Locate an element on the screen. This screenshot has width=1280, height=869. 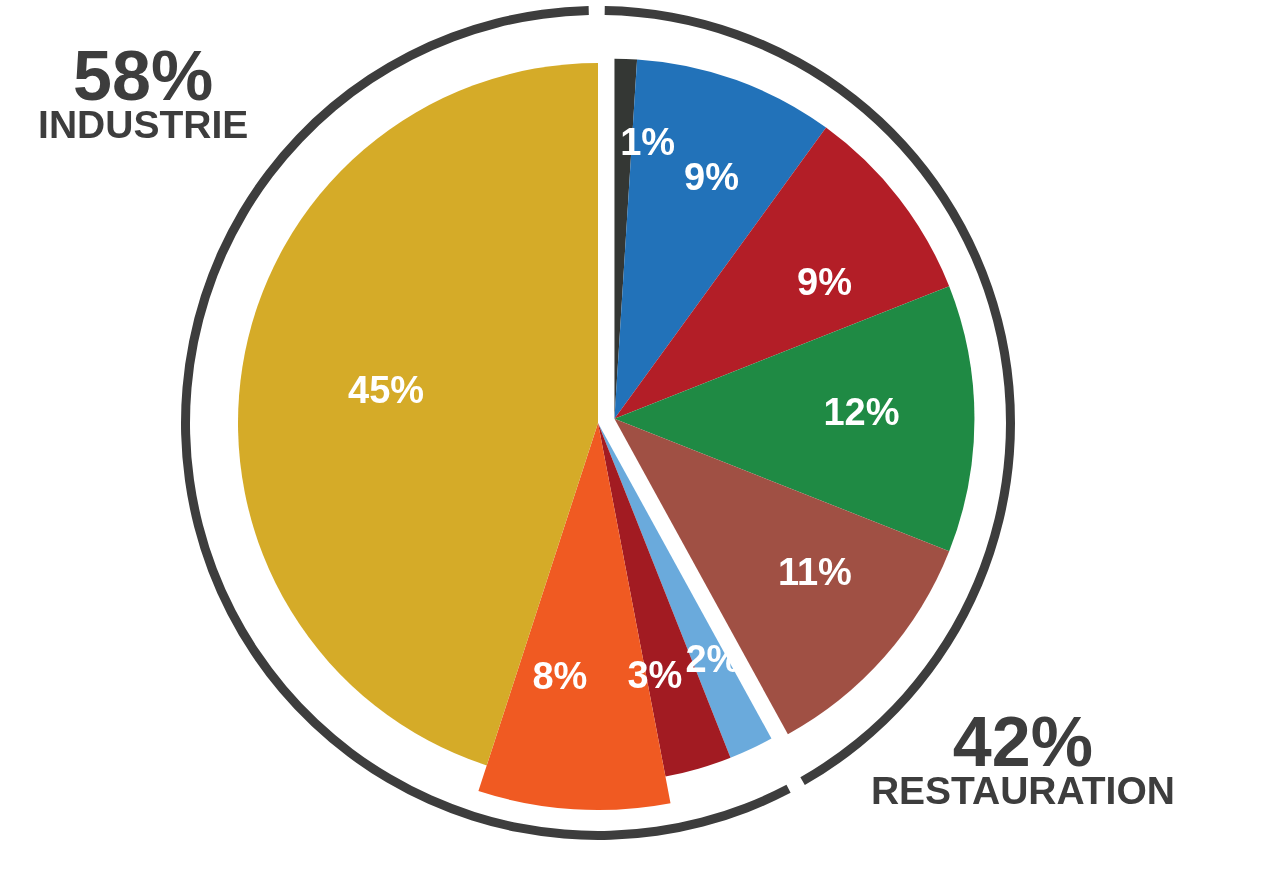
data-label: 45% is located at coordinates (386, 390).